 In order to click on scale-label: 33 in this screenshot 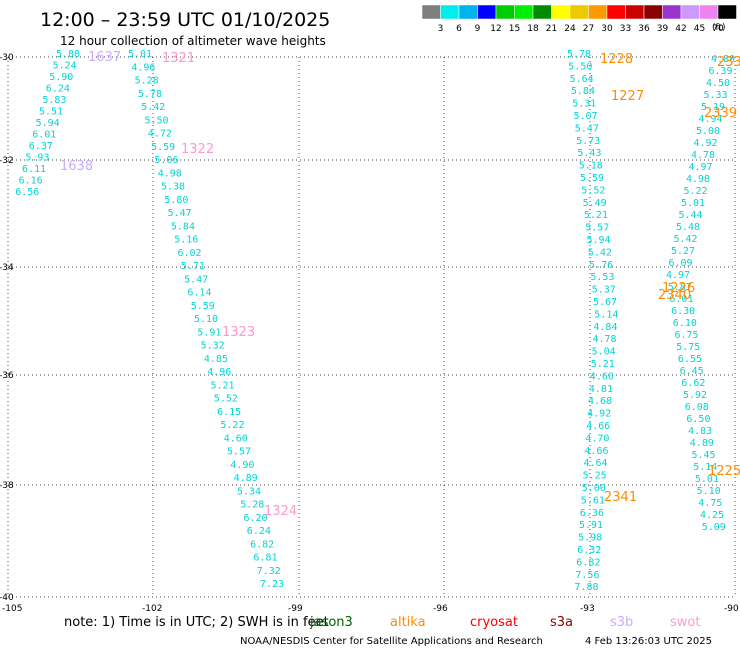, I will do `click(625, 29)`.